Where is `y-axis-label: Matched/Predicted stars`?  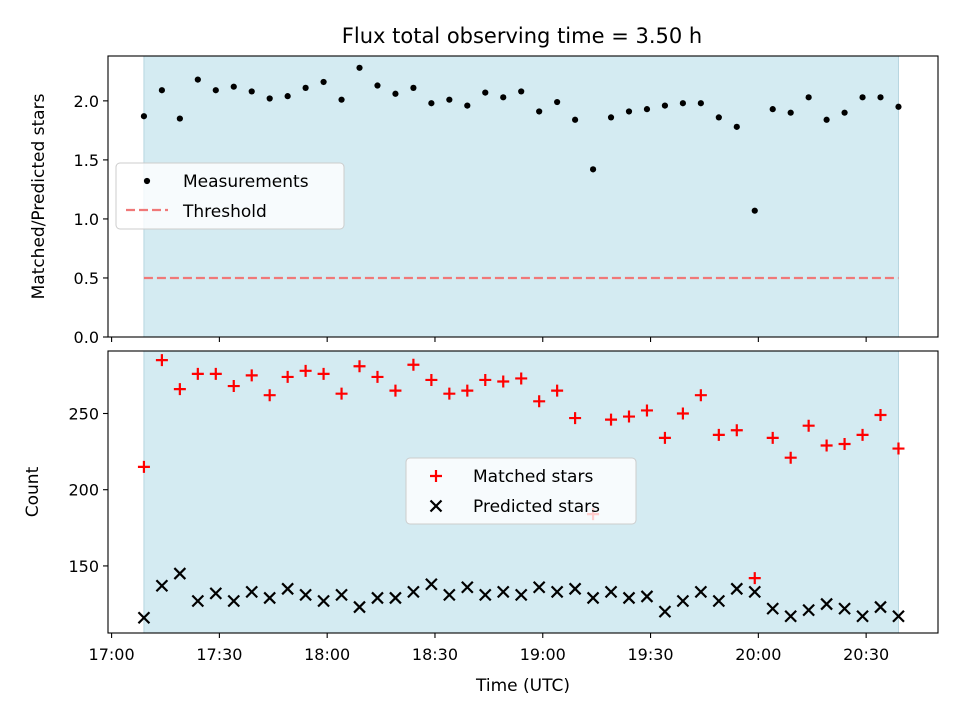 y-axis-label: Matched/Predicted stars is located at coordinates (39, 196).